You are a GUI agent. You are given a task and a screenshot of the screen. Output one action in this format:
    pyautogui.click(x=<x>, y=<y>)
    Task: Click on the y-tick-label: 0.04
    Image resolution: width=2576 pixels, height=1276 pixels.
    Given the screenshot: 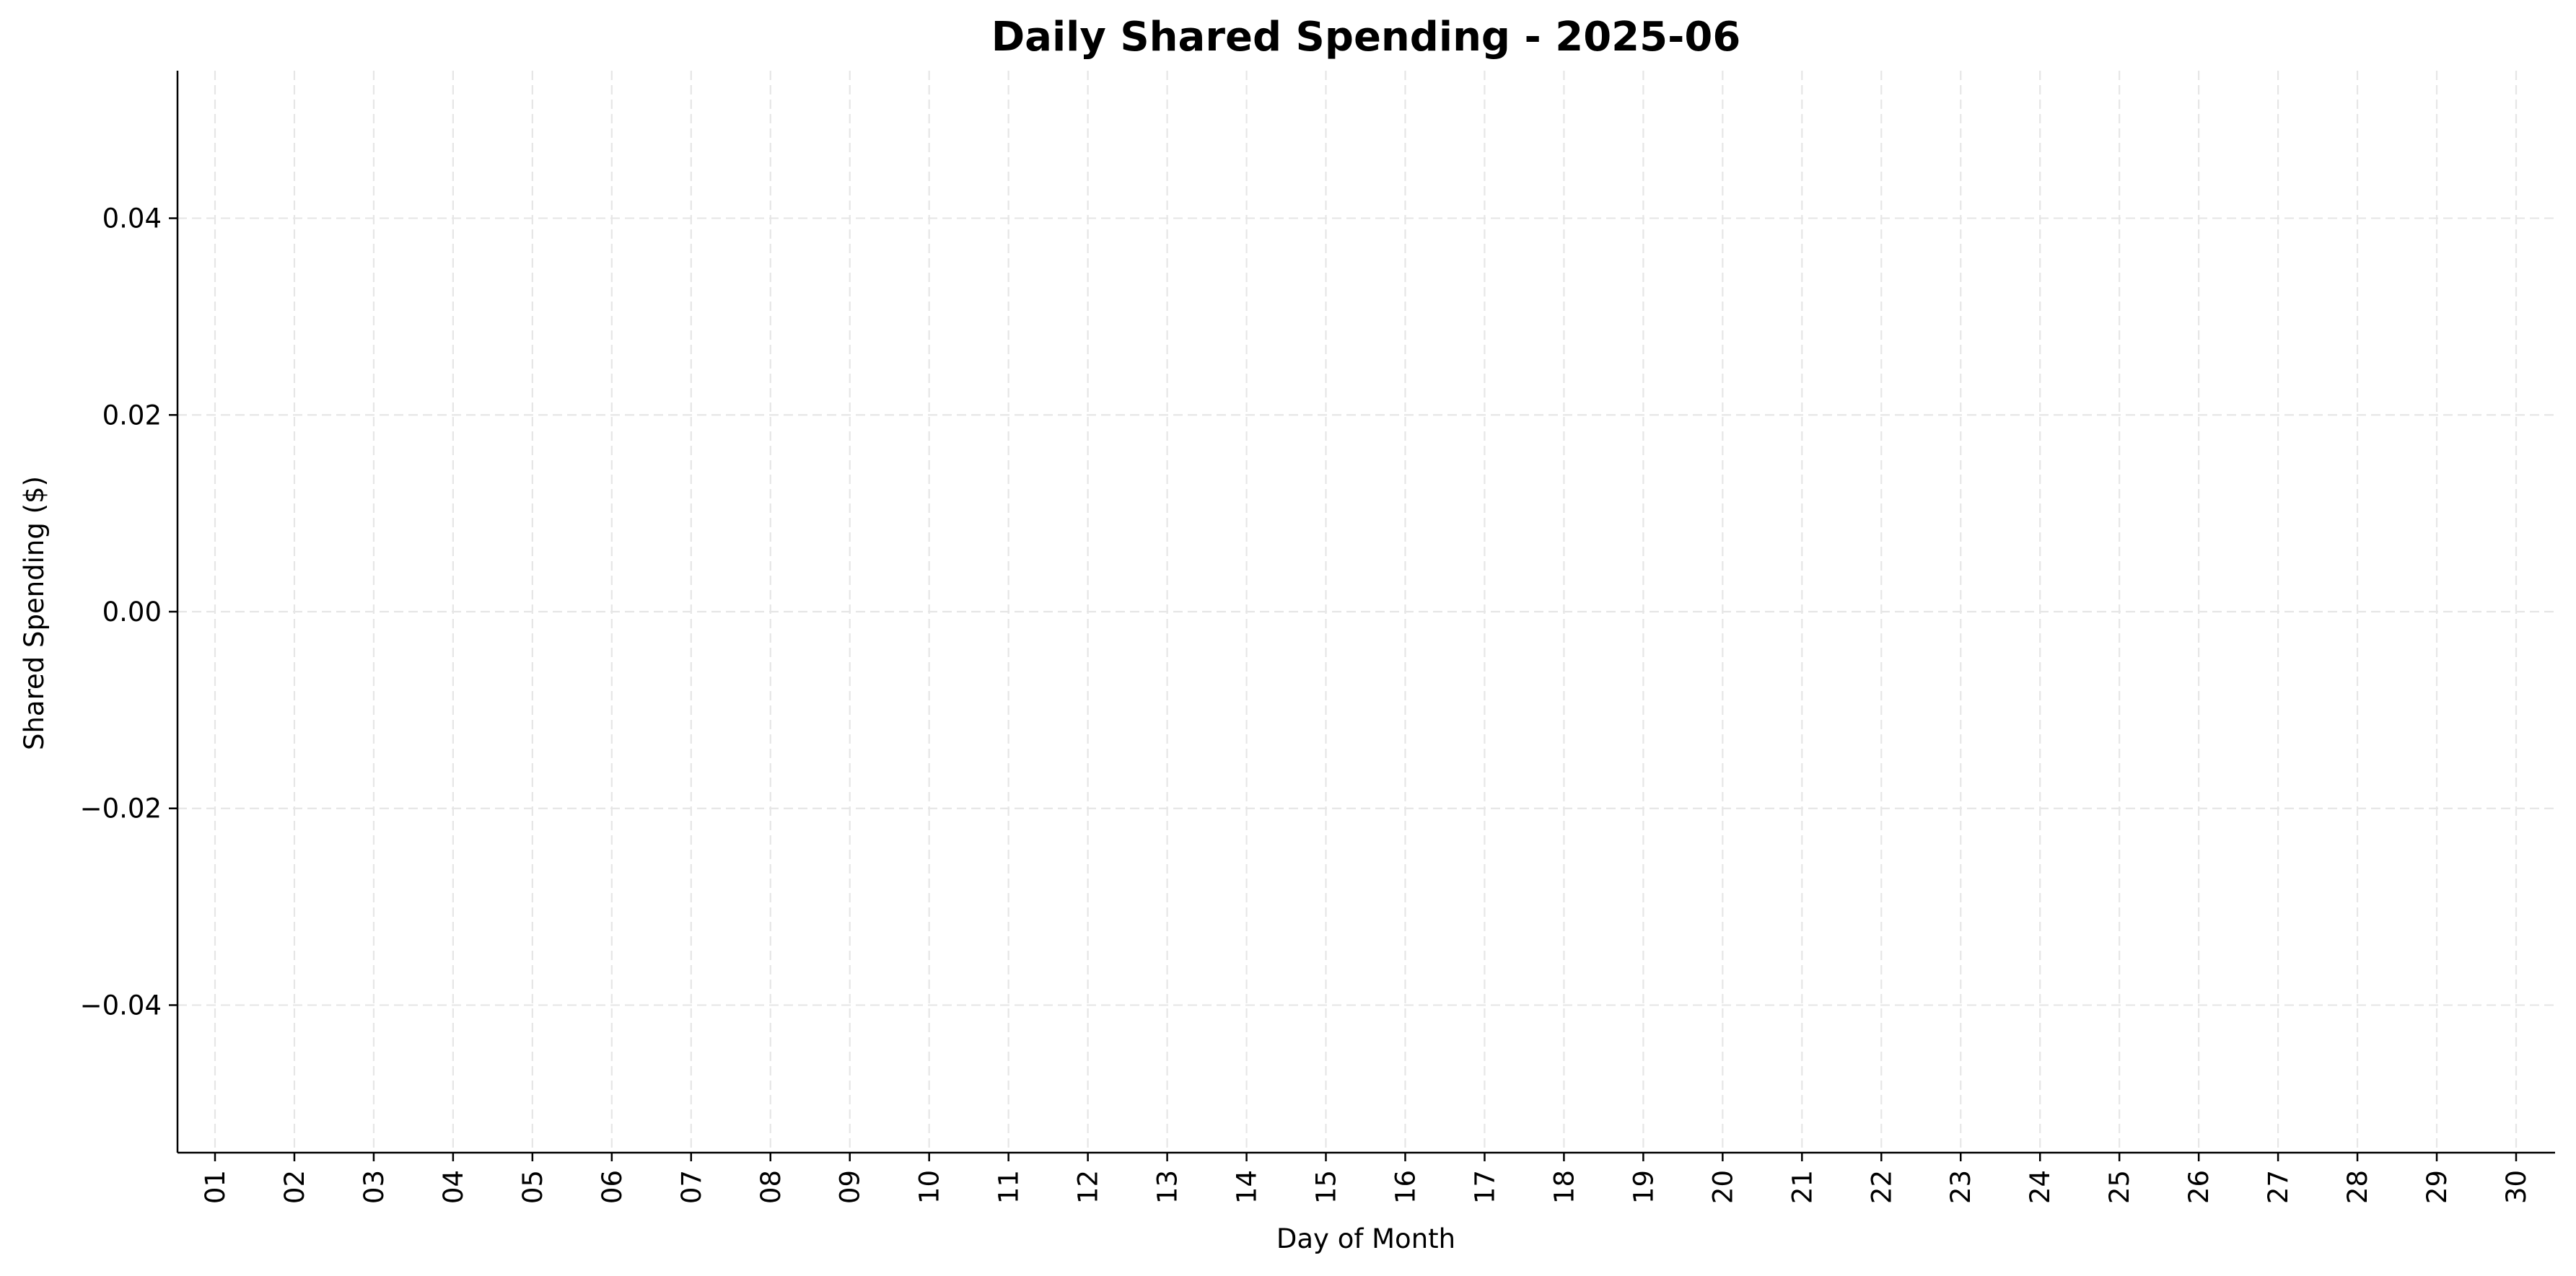 What is the action you would take?
    pyautogui.click(x=132, y=219)
    